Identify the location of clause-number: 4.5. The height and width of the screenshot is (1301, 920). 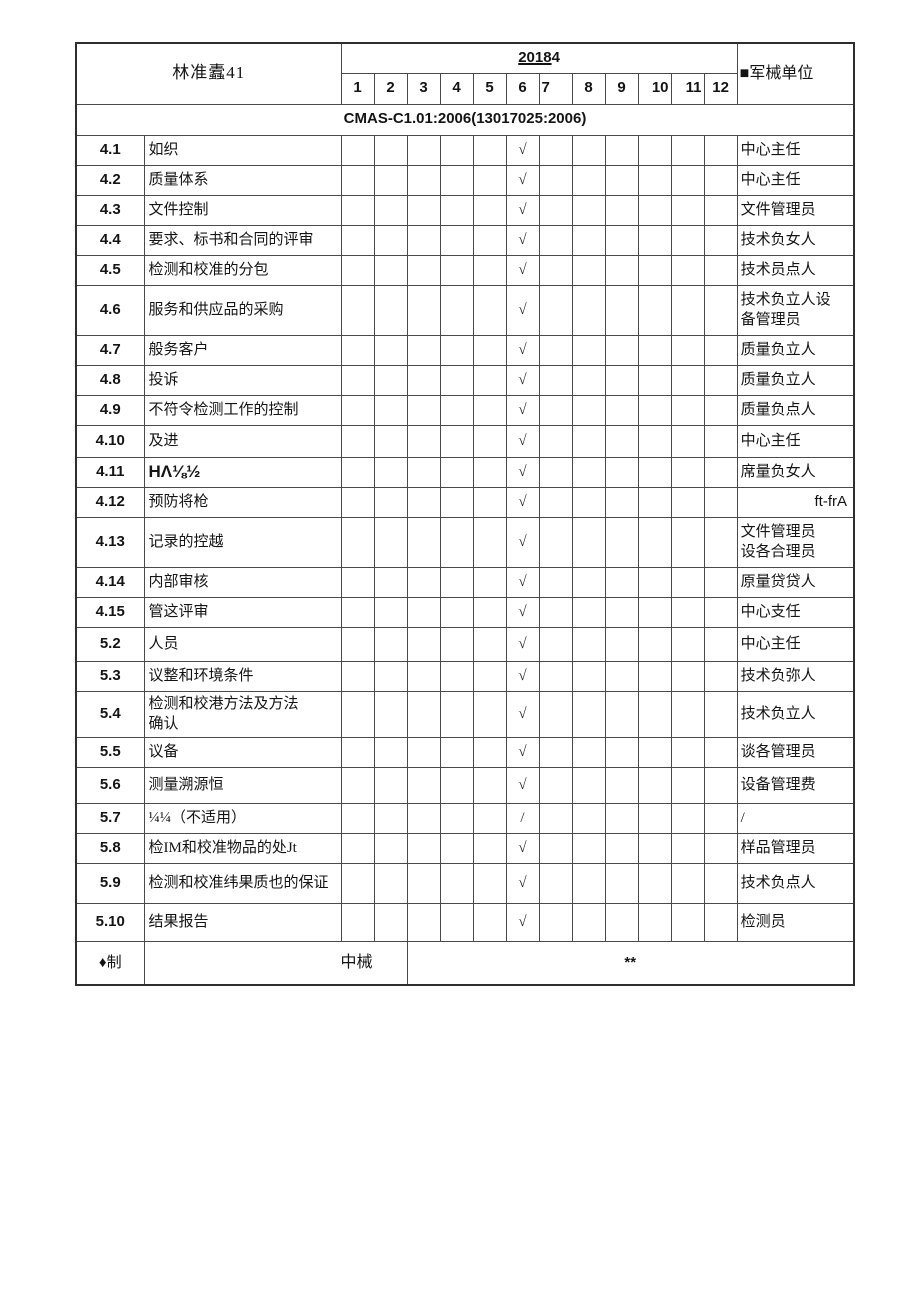
(110, 270).